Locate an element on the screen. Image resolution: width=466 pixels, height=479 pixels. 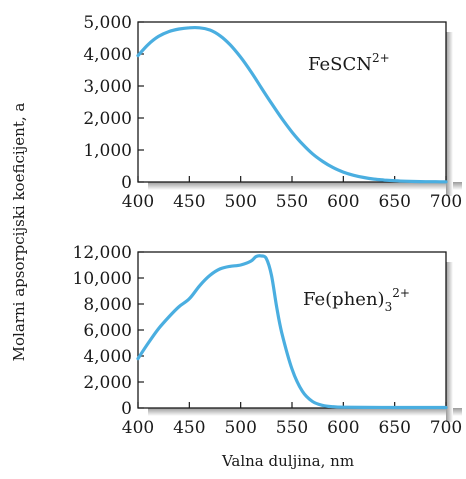
y-tick-label: 10,000 is located at coordinates (102, 279).